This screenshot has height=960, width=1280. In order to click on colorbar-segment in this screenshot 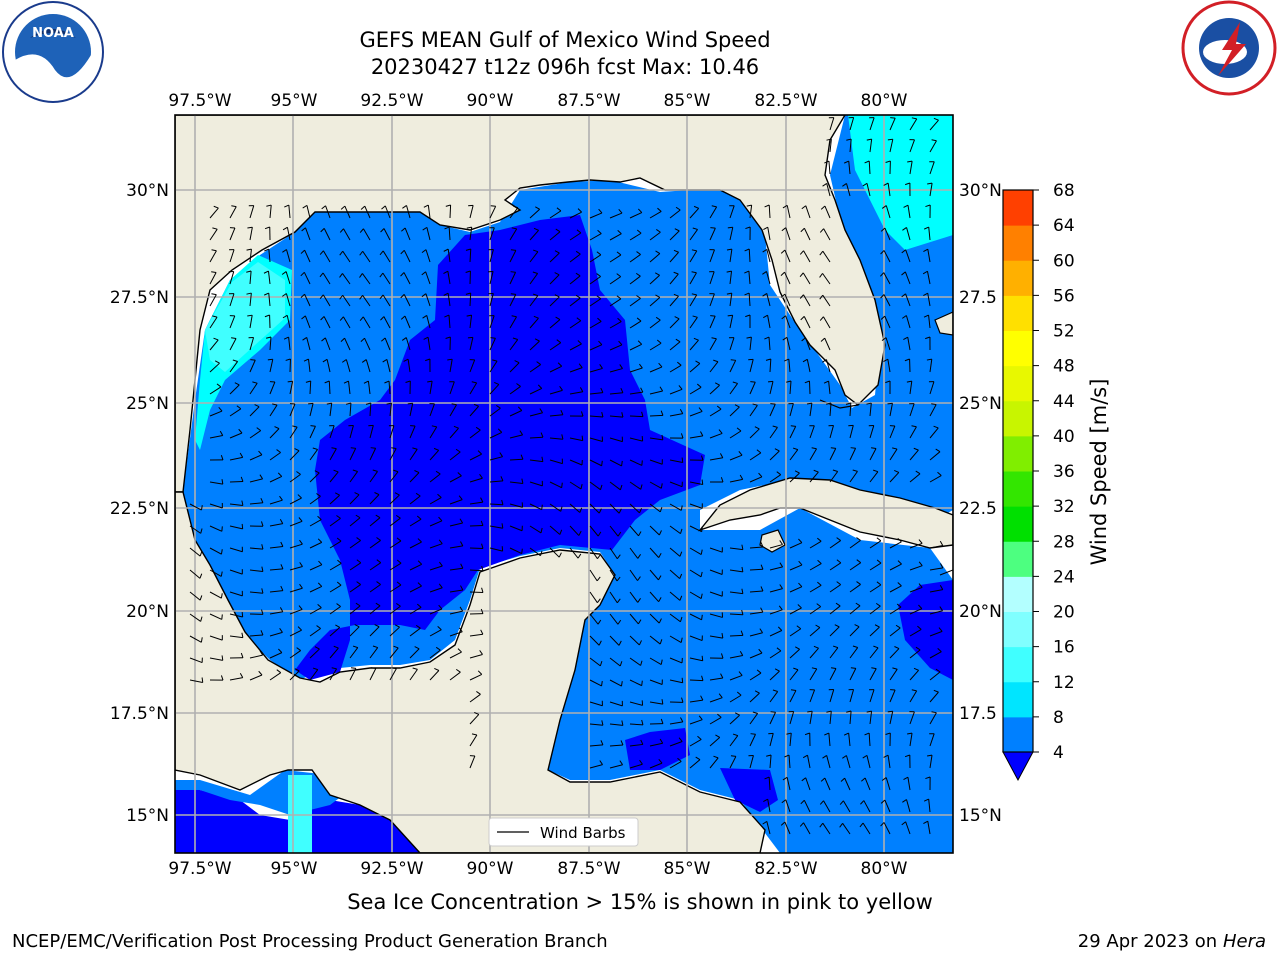, I will do `click(1018, 559)`.